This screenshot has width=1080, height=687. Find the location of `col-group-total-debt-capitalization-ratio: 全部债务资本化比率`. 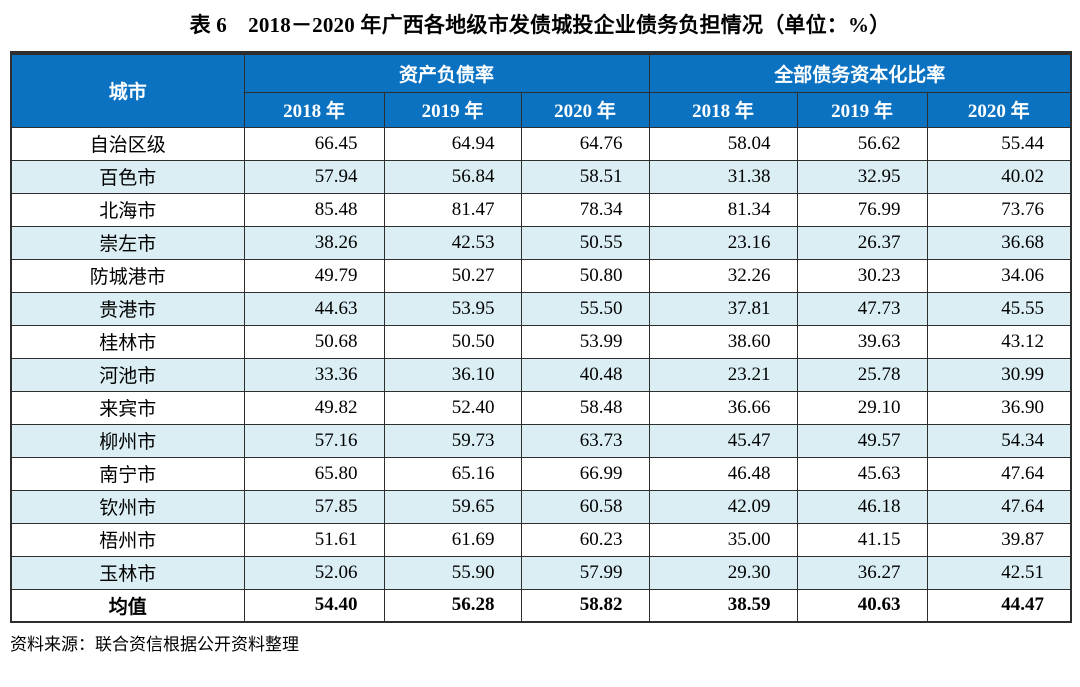

col-group-total-debt-capitalization-ratio: 全部债务资本化比率 is located at coordinates (860, 72).